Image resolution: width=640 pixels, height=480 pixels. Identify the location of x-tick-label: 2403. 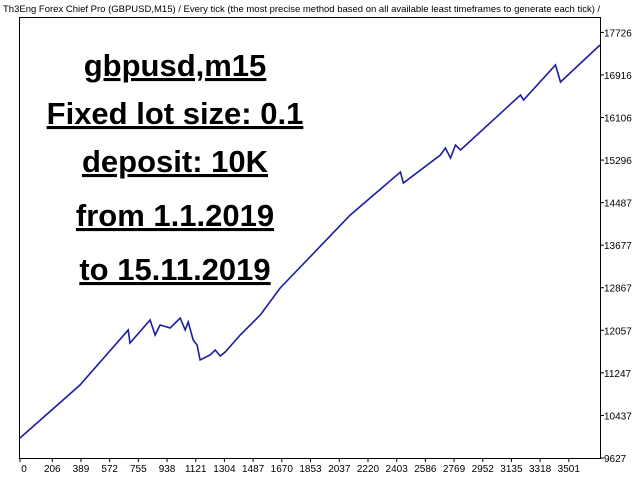
(397, 469).